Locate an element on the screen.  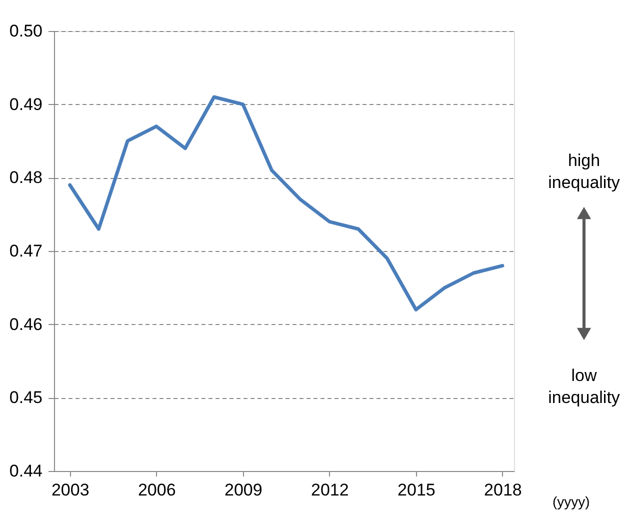
y-tick-label: 0.49 is located at coordinates (25, 104).